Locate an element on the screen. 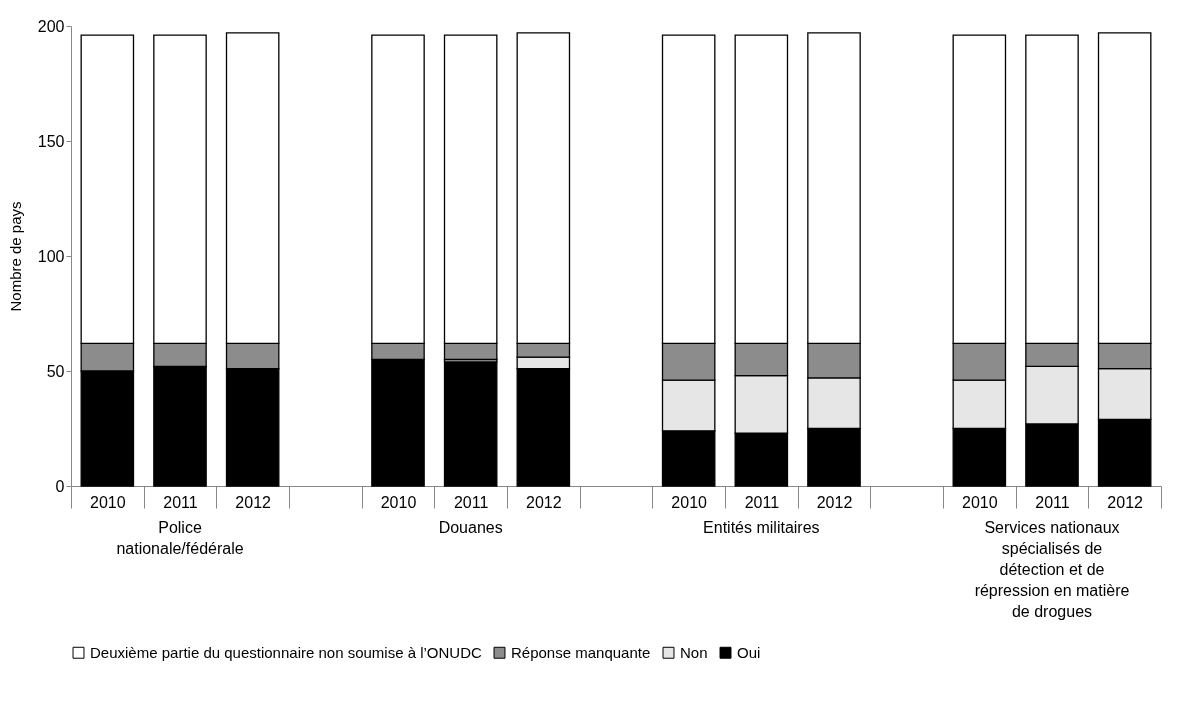  legend-label: Oui is located at coordinates (749, 652).